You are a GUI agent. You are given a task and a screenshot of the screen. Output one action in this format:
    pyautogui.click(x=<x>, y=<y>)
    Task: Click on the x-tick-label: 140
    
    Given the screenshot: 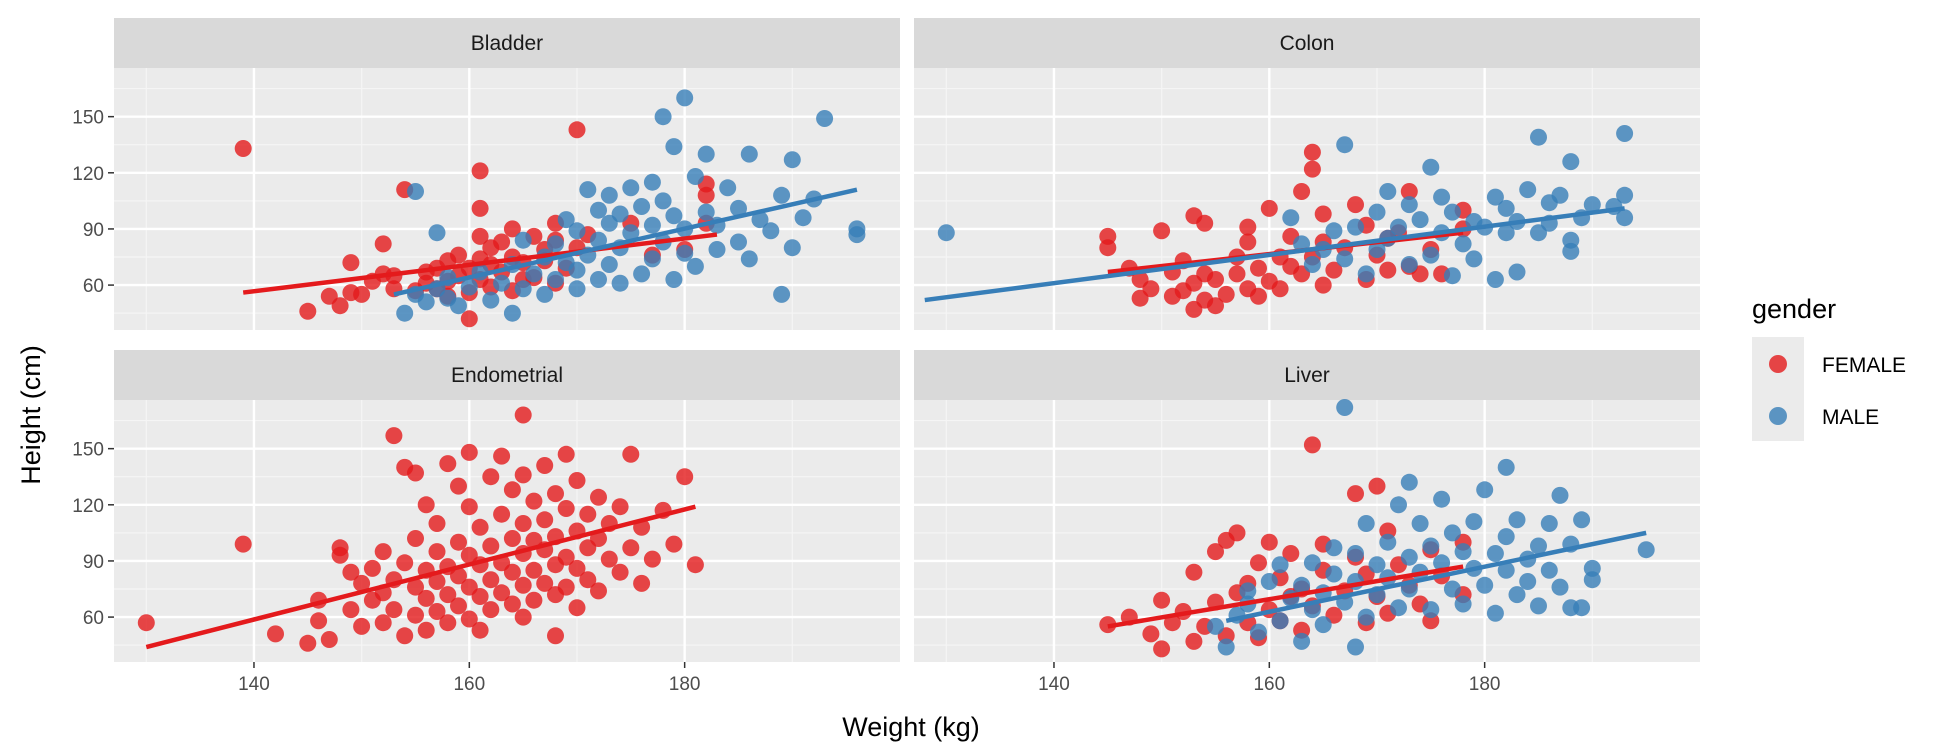 What is the action you would take?
    pyautogui.click(x=254, y=684)
    